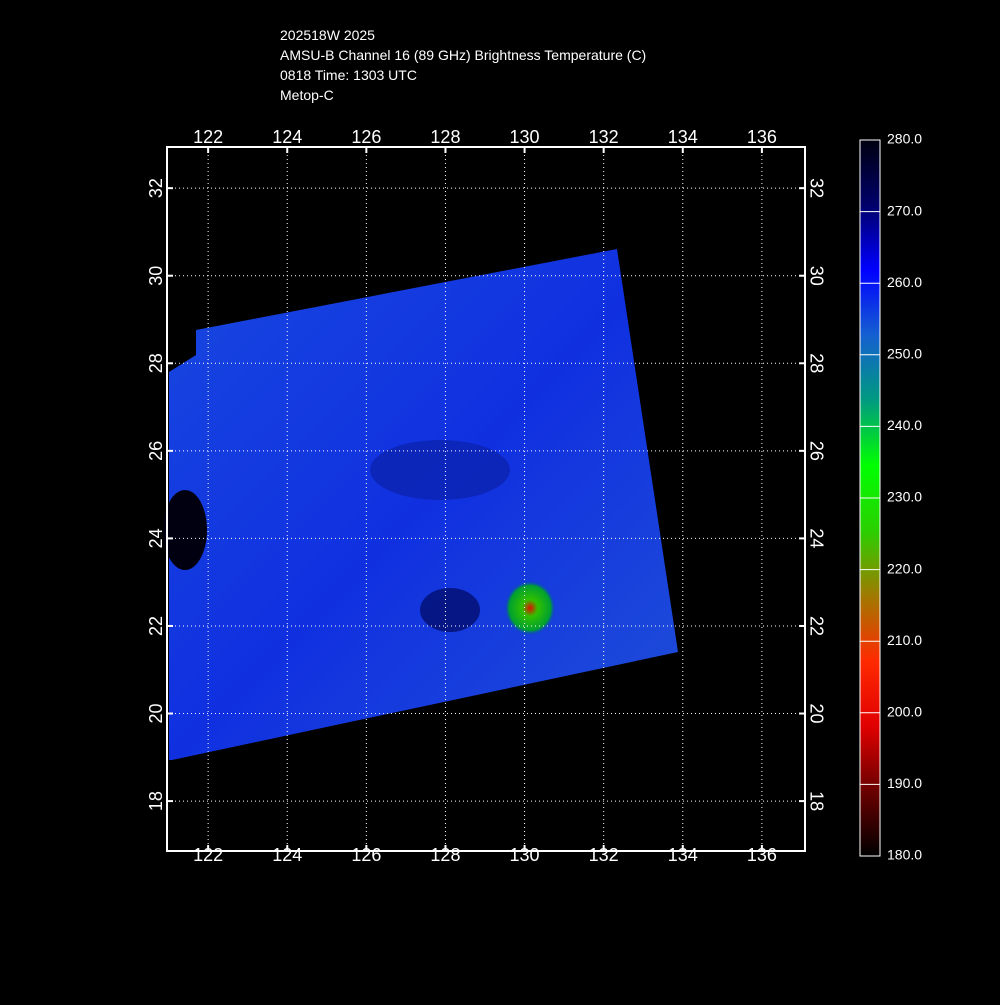 The height and width of the screenshot is (1005, 1000). Describe the element at coordinates (904, 282) in the screenshot. I see `colorbar-label: 260.0` at that location.